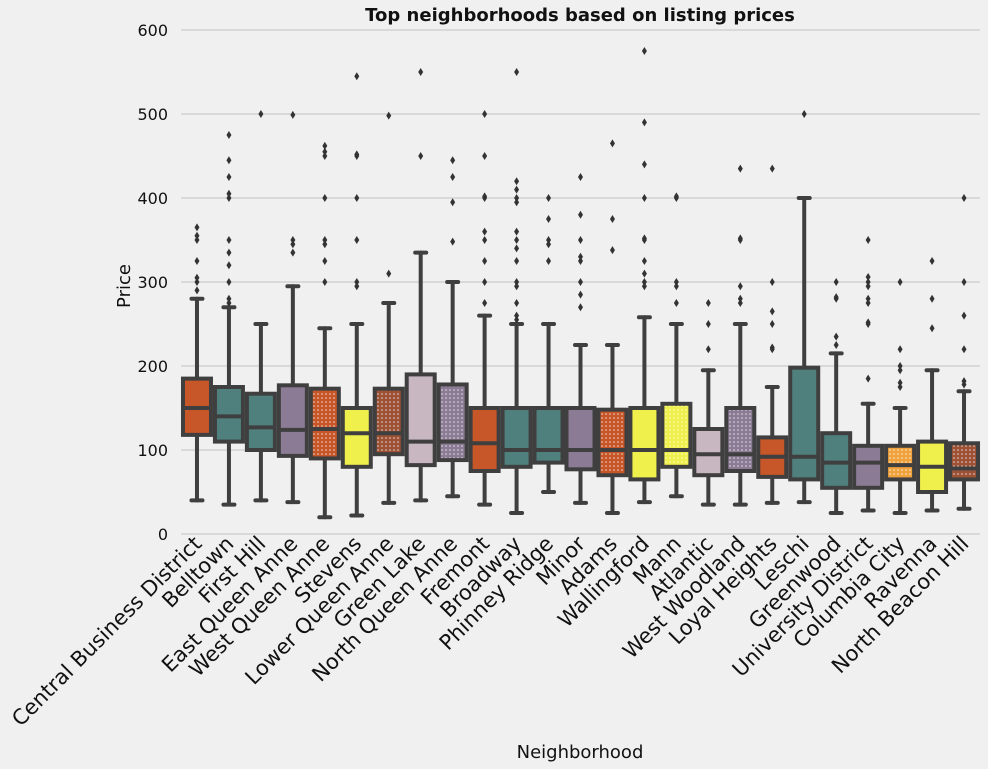 The width and height of the screenshot is (988, 769). What do you see at coordinates (152, 282) in the screenshot?
I see `y-axis-ticks: 0 100 200 300 400 500 600` at bounding box center [152, 282].